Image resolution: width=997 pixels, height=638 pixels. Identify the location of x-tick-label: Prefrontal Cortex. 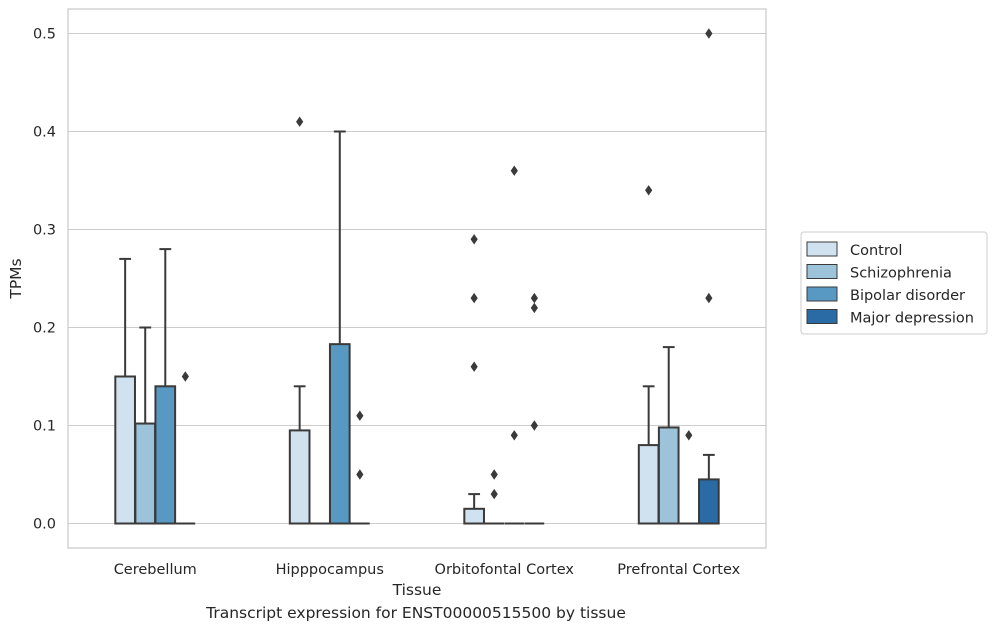
(678, 570).